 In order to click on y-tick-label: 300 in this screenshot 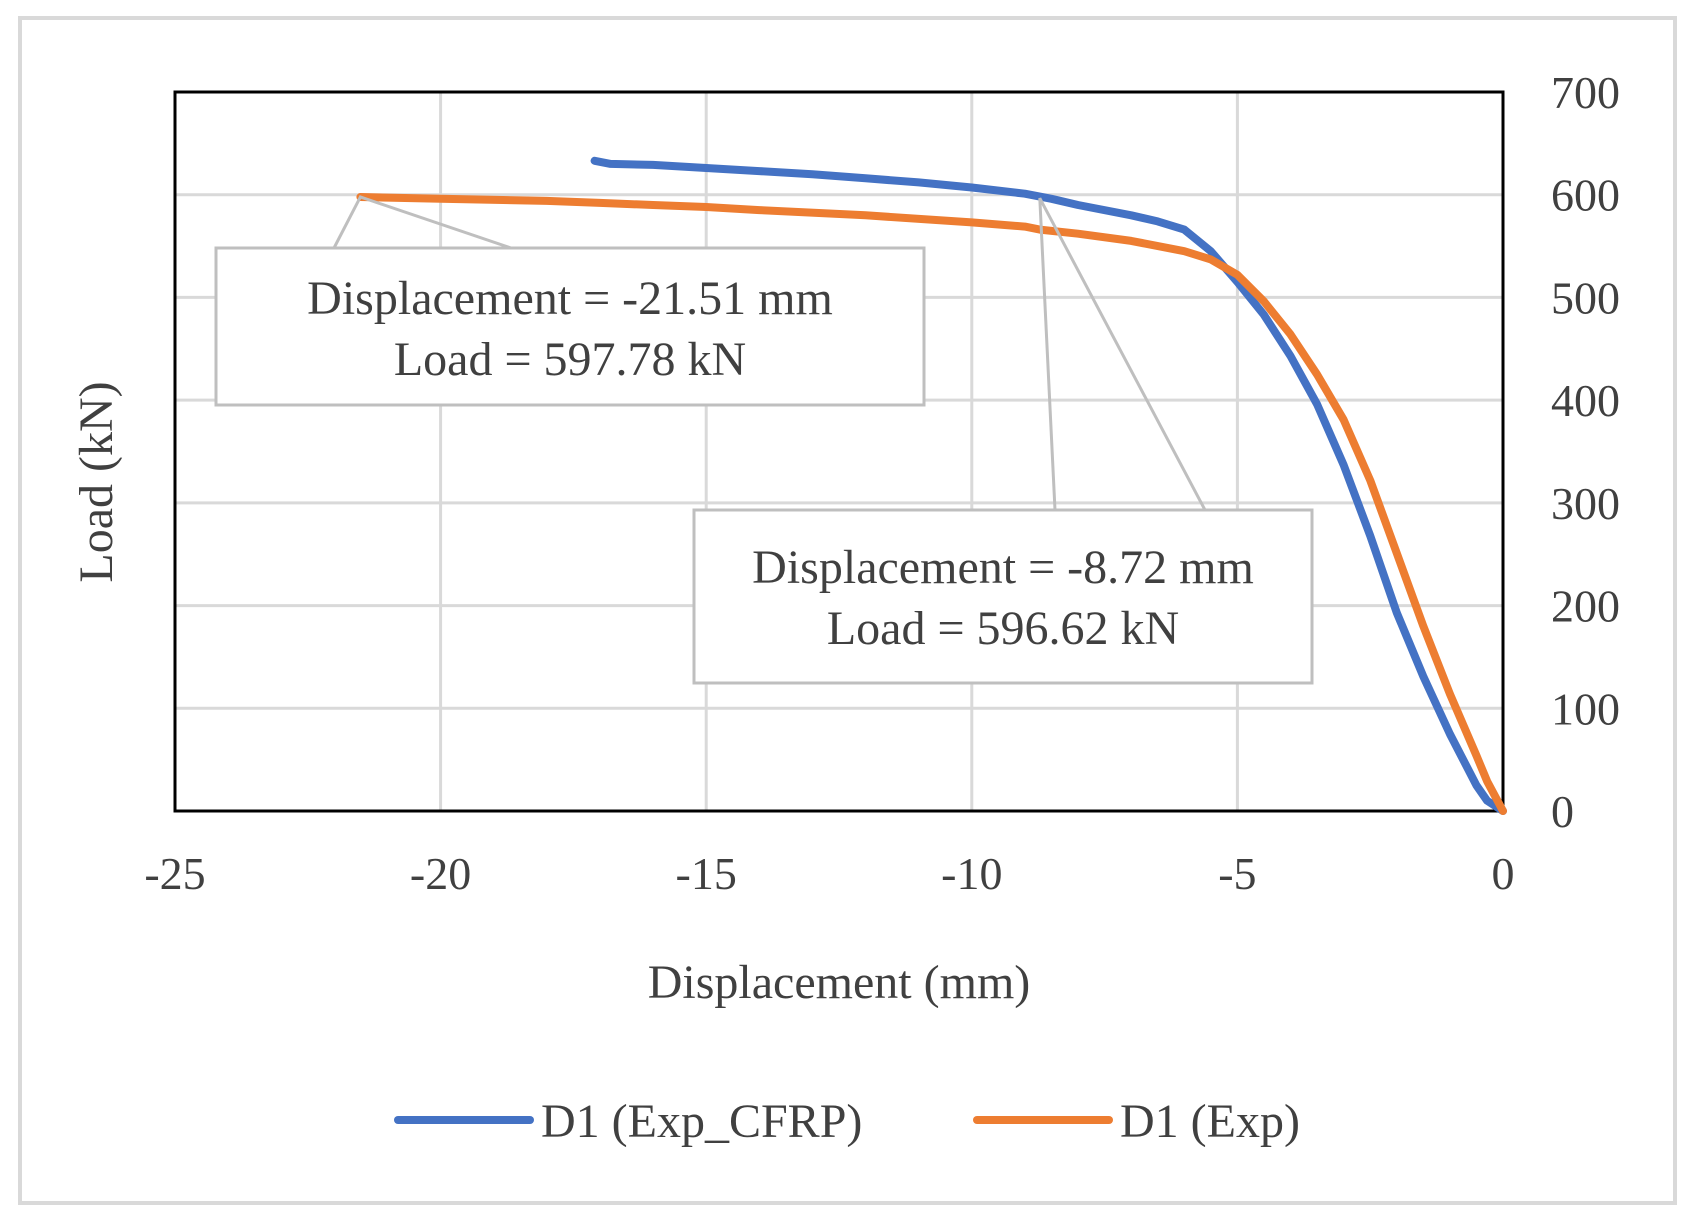, I will do `click(1585, 503)`.